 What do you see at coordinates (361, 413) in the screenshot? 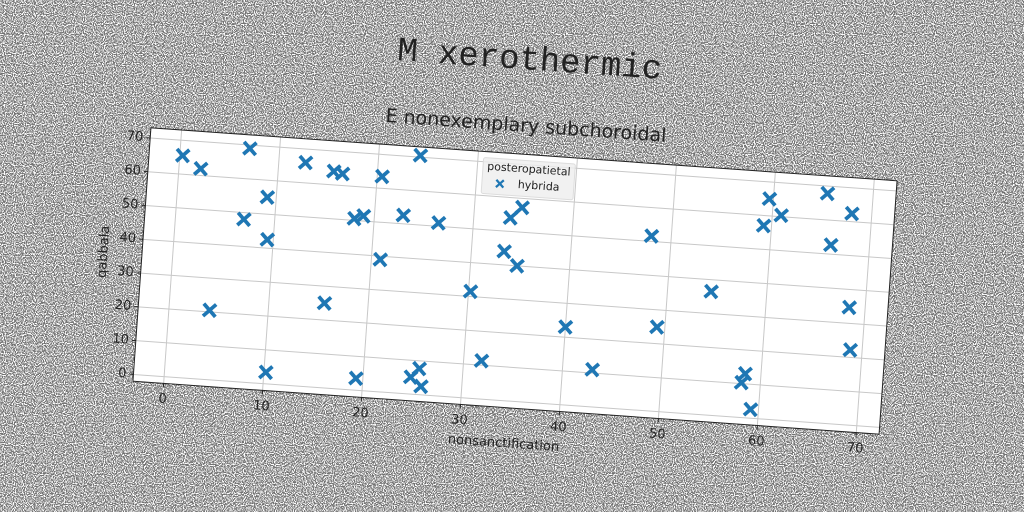
I see `x-tick-label: 20` at bounding box center [361, 413].